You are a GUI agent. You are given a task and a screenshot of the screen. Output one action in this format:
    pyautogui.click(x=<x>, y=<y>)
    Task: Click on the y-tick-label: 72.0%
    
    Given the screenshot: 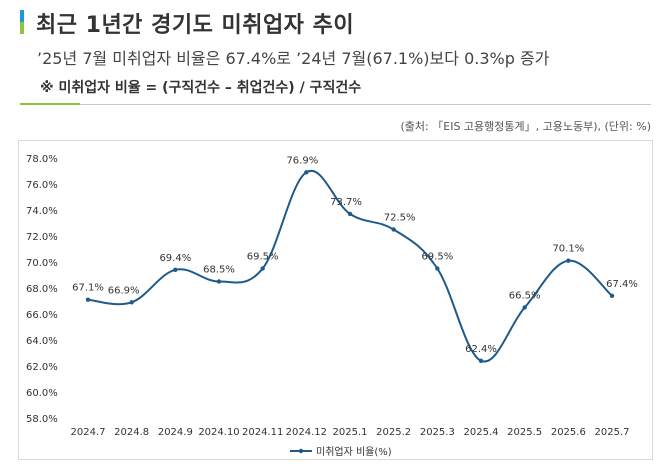 What is the action you would take?
    pyautogui.click(x=42, y=237)
    